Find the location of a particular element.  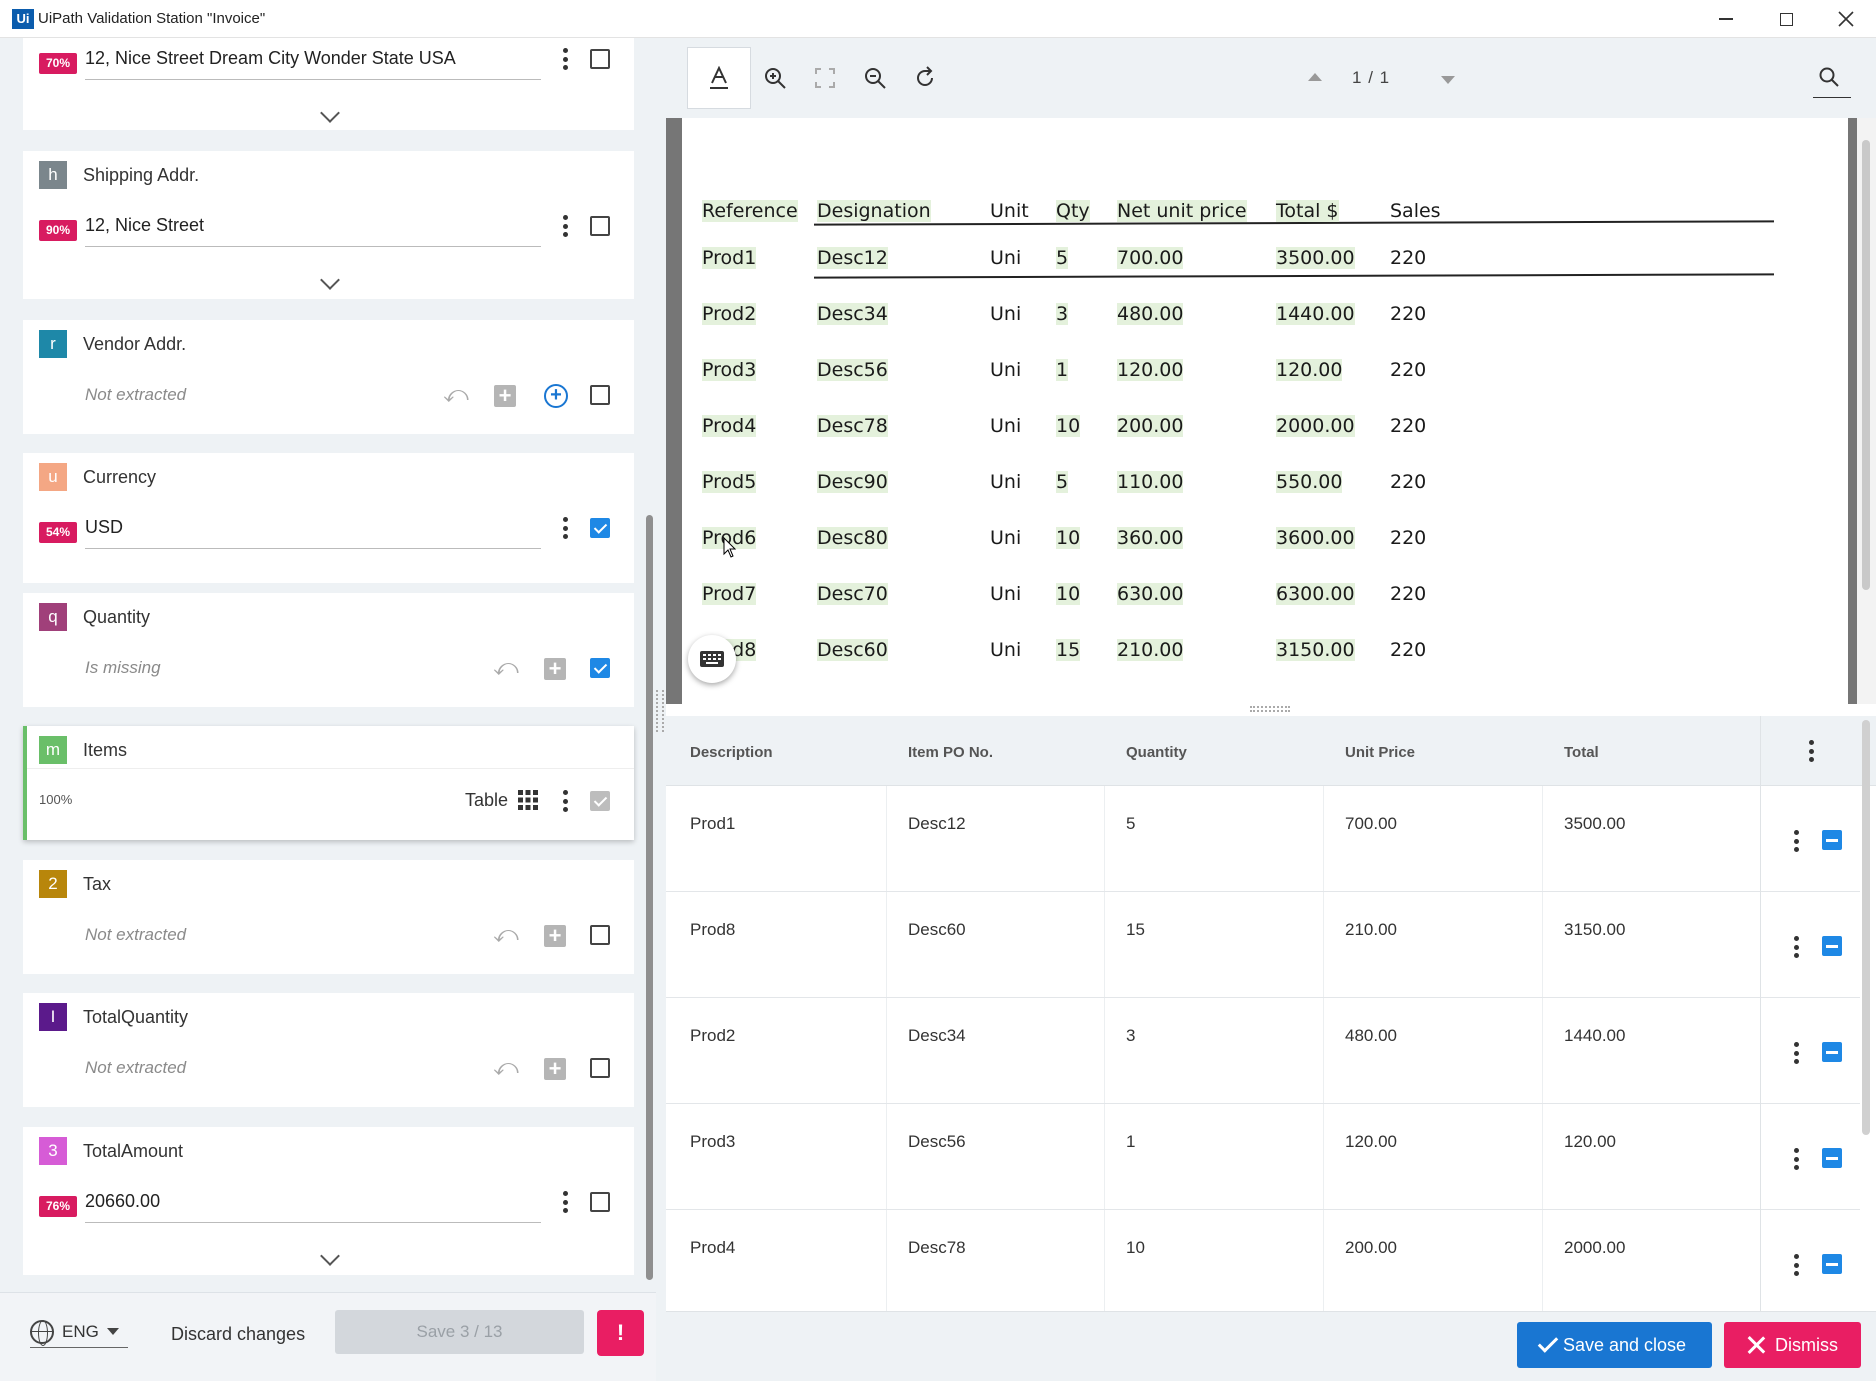

table-cell: Prod4 is located at coordinates (713, 1247).